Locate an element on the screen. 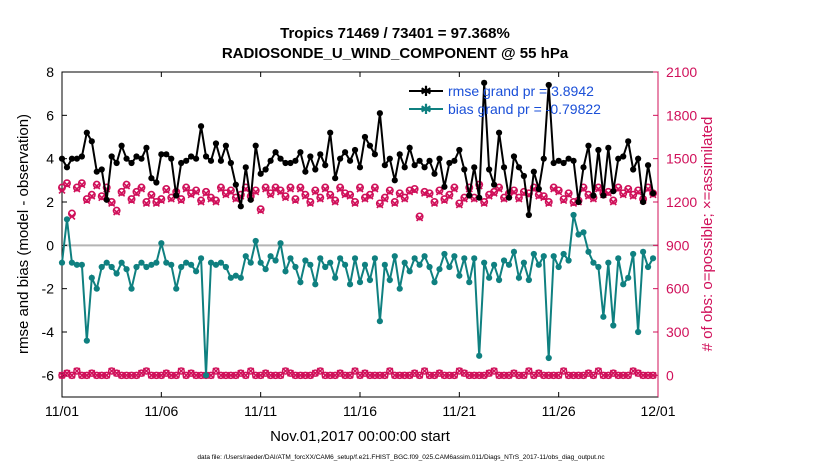 This screenshot has width=830, height=470. y-right-tick-label: 900 is located at coordinates (678, 245).